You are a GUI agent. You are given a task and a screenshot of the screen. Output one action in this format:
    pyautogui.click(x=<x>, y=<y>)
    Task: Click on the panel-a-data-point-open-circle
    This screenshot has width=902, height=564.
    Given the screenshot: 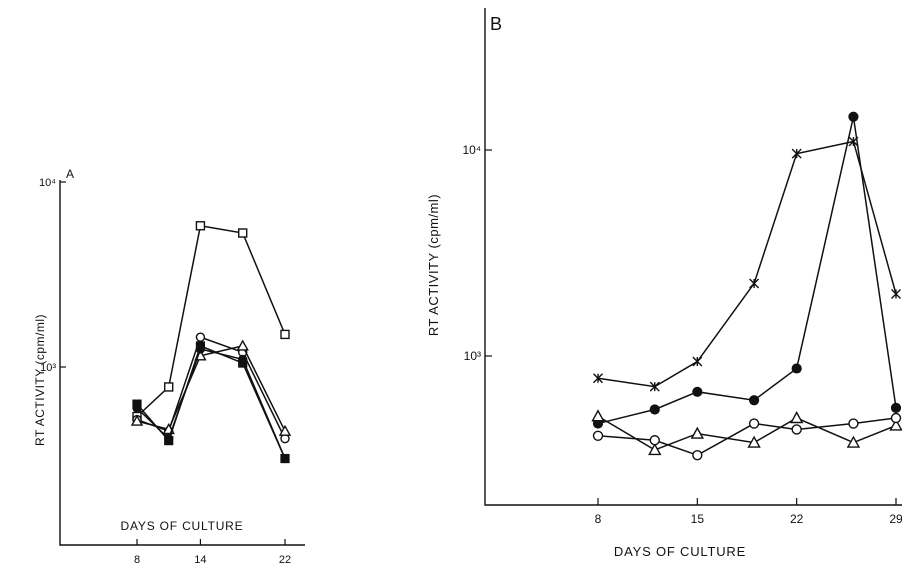 What is the action you would take?
    pyautogui.click(x=200, y=337)
    